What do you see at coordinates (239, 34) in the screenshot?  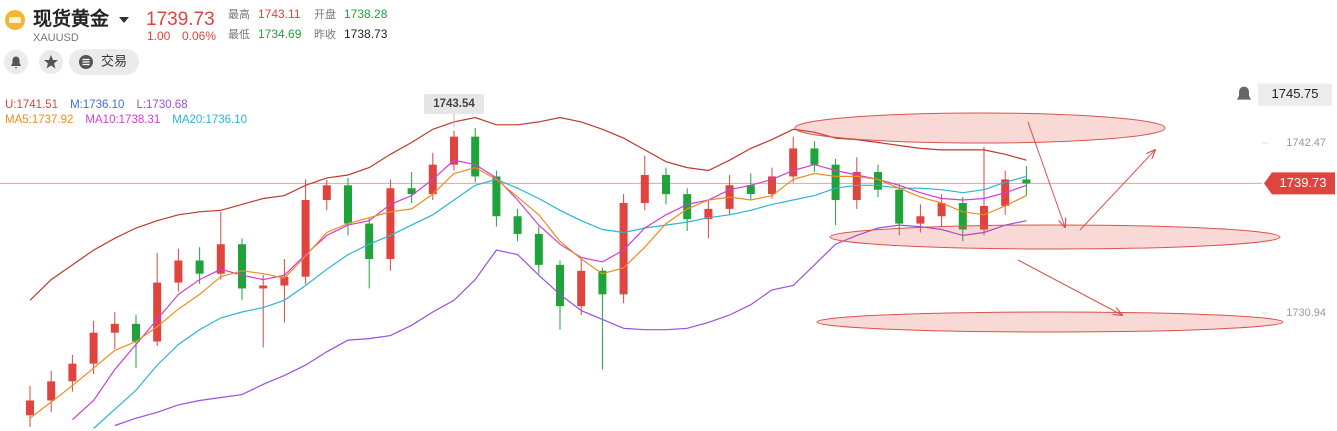 I see `stat-label: 最低` at bounding box center [239, 34].